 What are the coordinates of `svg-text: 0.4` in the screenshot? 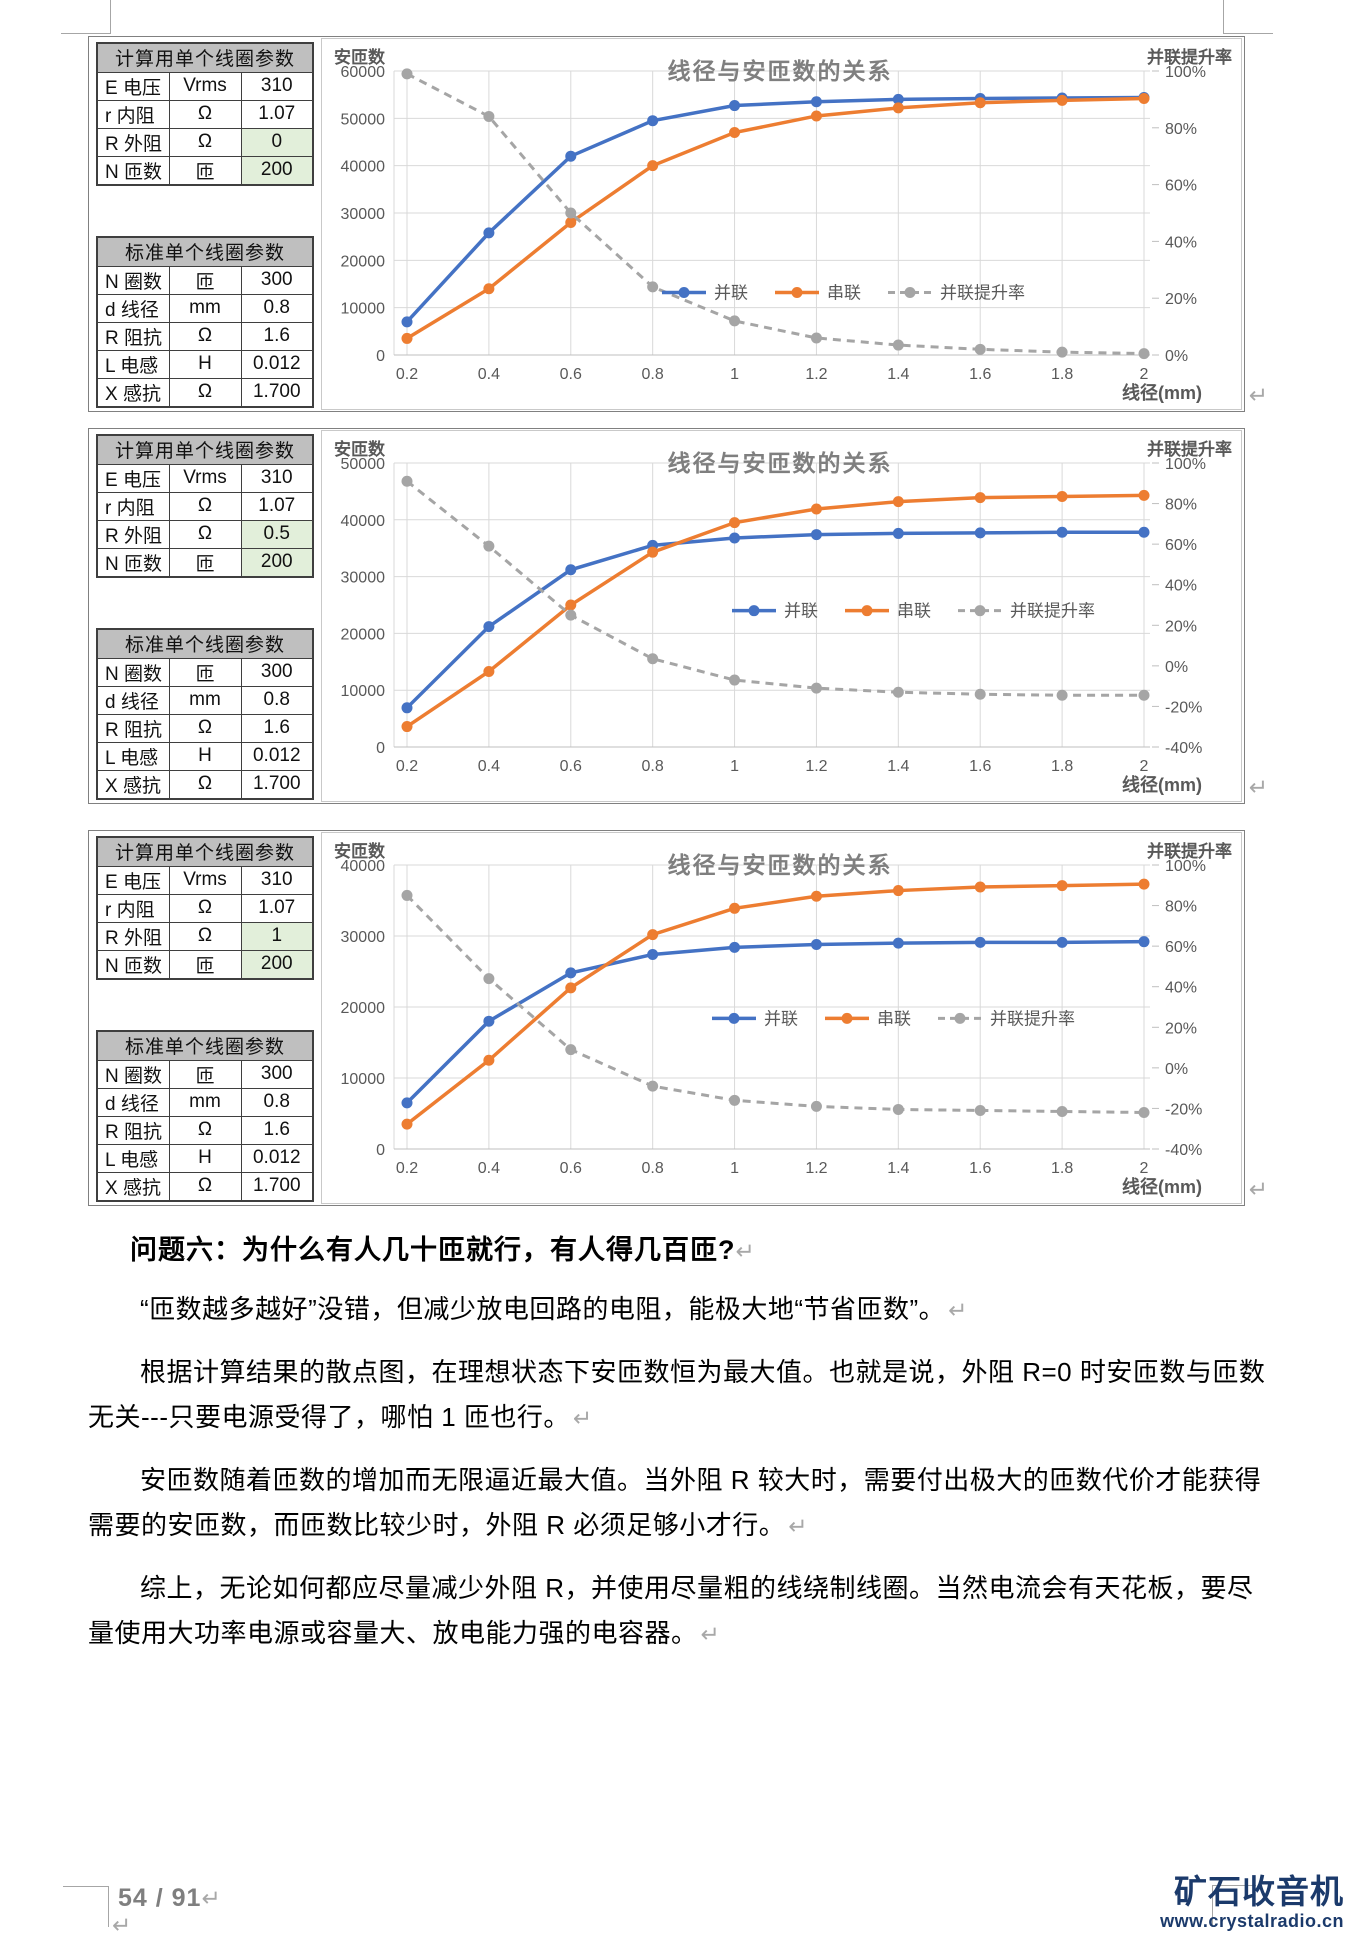 It's located at (489, 374).